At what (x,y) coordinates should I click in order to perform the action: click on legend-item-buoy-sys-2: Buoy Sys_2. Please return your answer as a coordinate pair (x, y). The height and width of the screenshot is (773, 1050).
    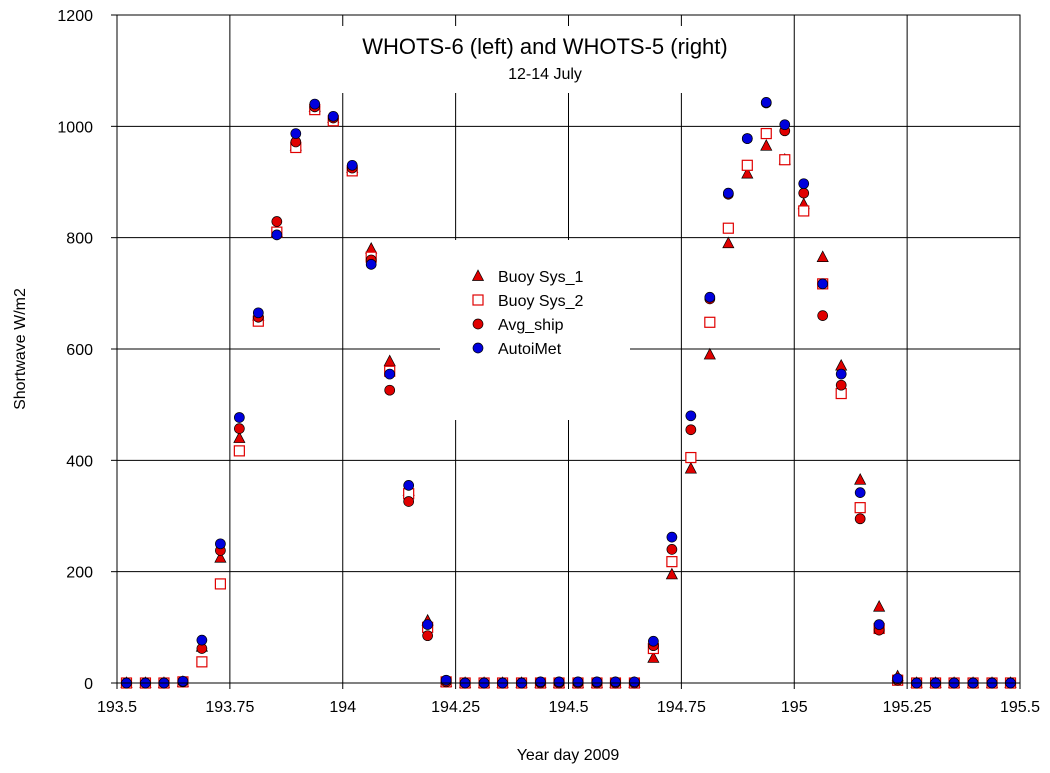
    Looking at the image, I should click on (527, 301).